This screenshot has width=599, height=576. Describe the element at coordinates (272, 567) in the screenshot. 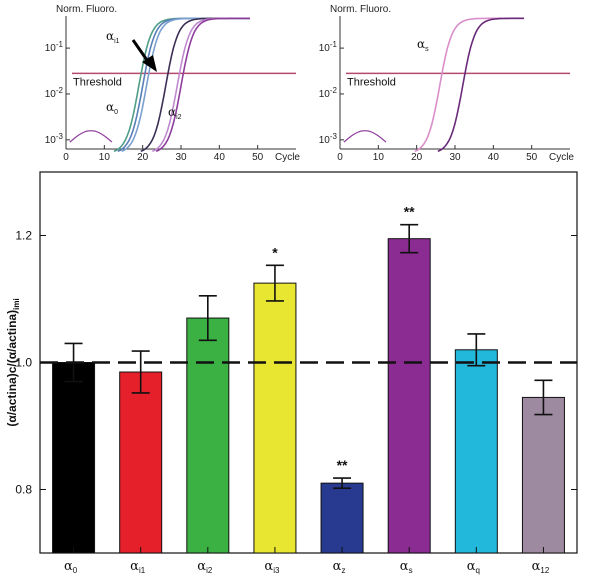

I see `x-tick-label: αi3` at that location.